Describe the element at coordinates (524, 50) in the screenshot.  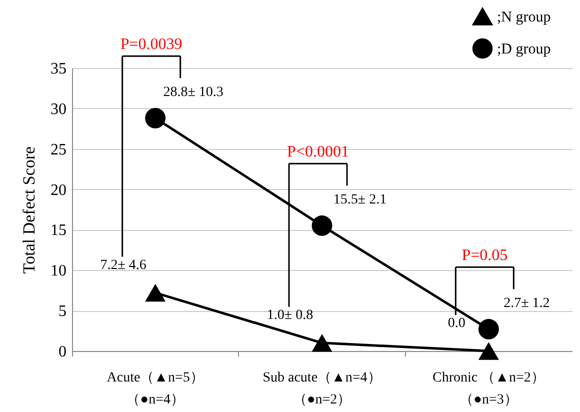
I see `legend-label: ;D group` at that location.